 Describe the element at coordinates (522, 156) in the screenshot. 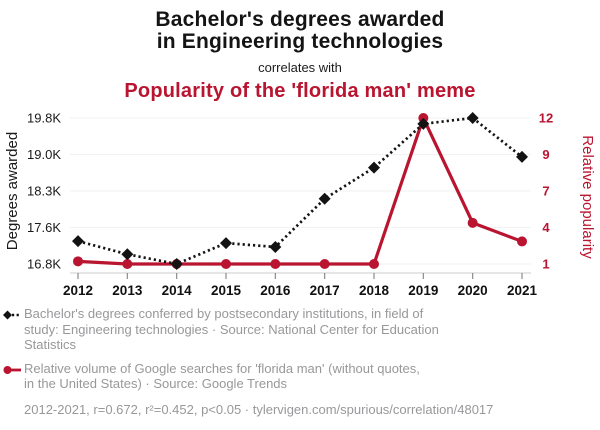

I see `degrees-point-2021` at that location.